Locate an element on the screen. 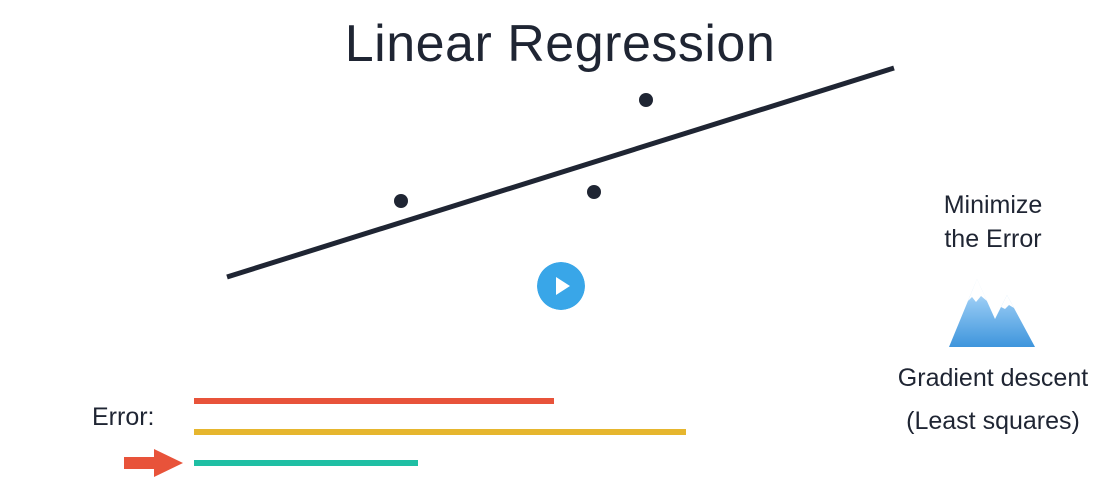  mountain-icon is located at coordinates (992, 313).